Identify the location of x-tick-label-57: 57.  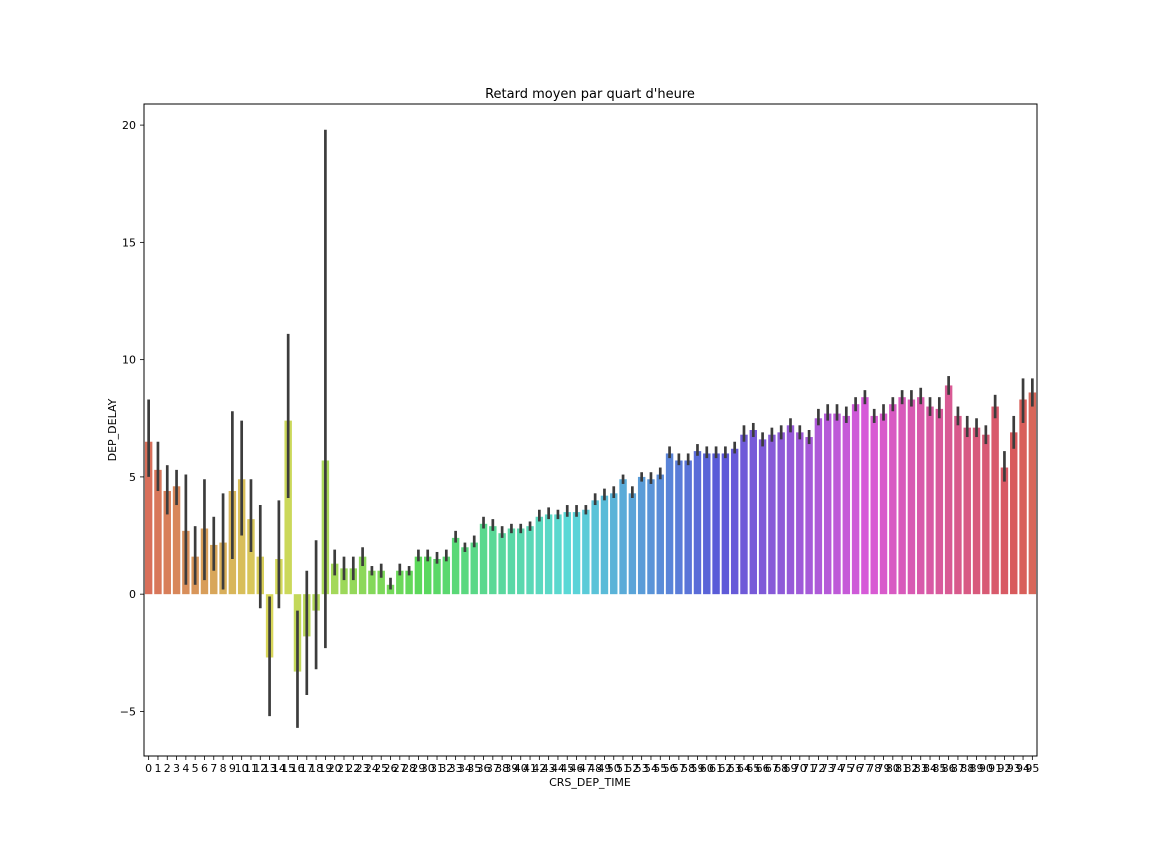
(679, 768).